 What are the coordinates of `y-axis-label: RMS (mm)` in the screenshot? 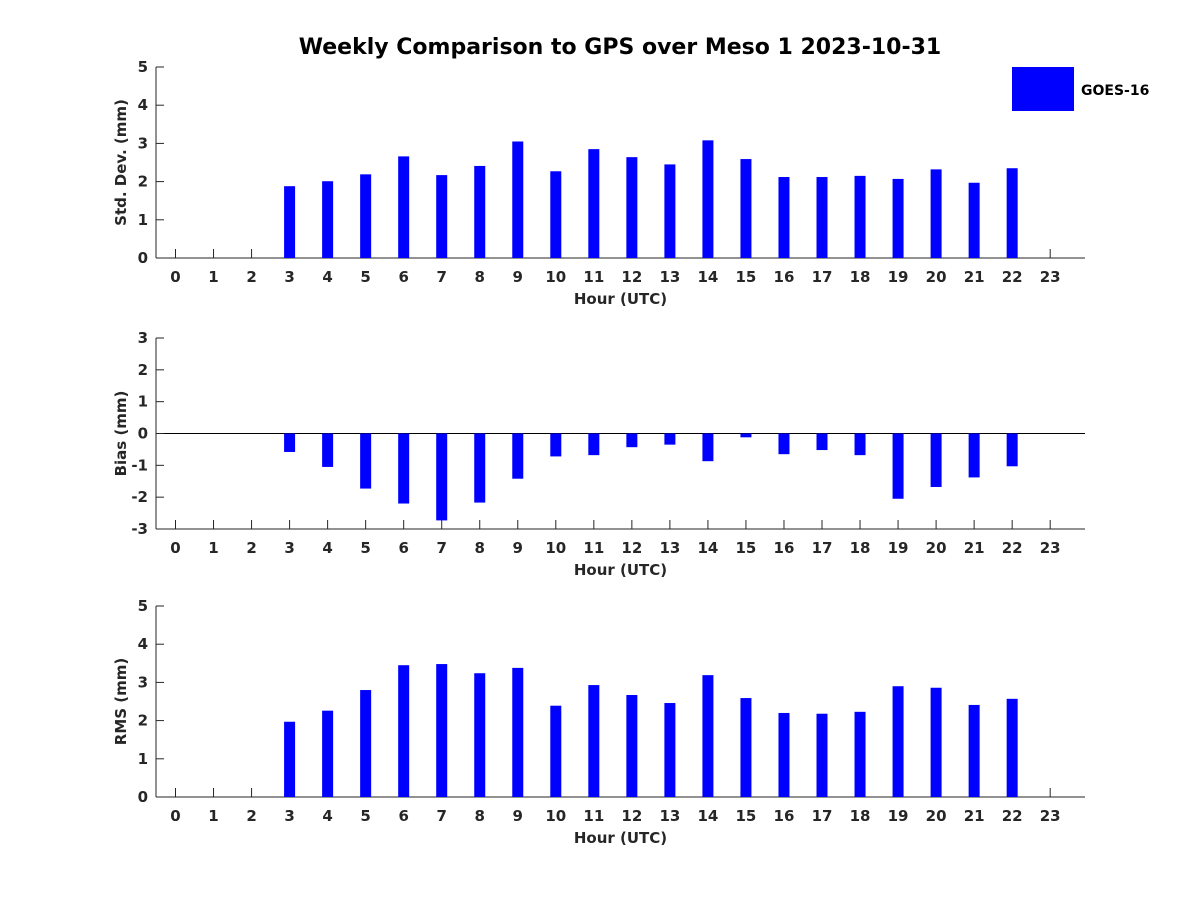 It's located at (121, 701).